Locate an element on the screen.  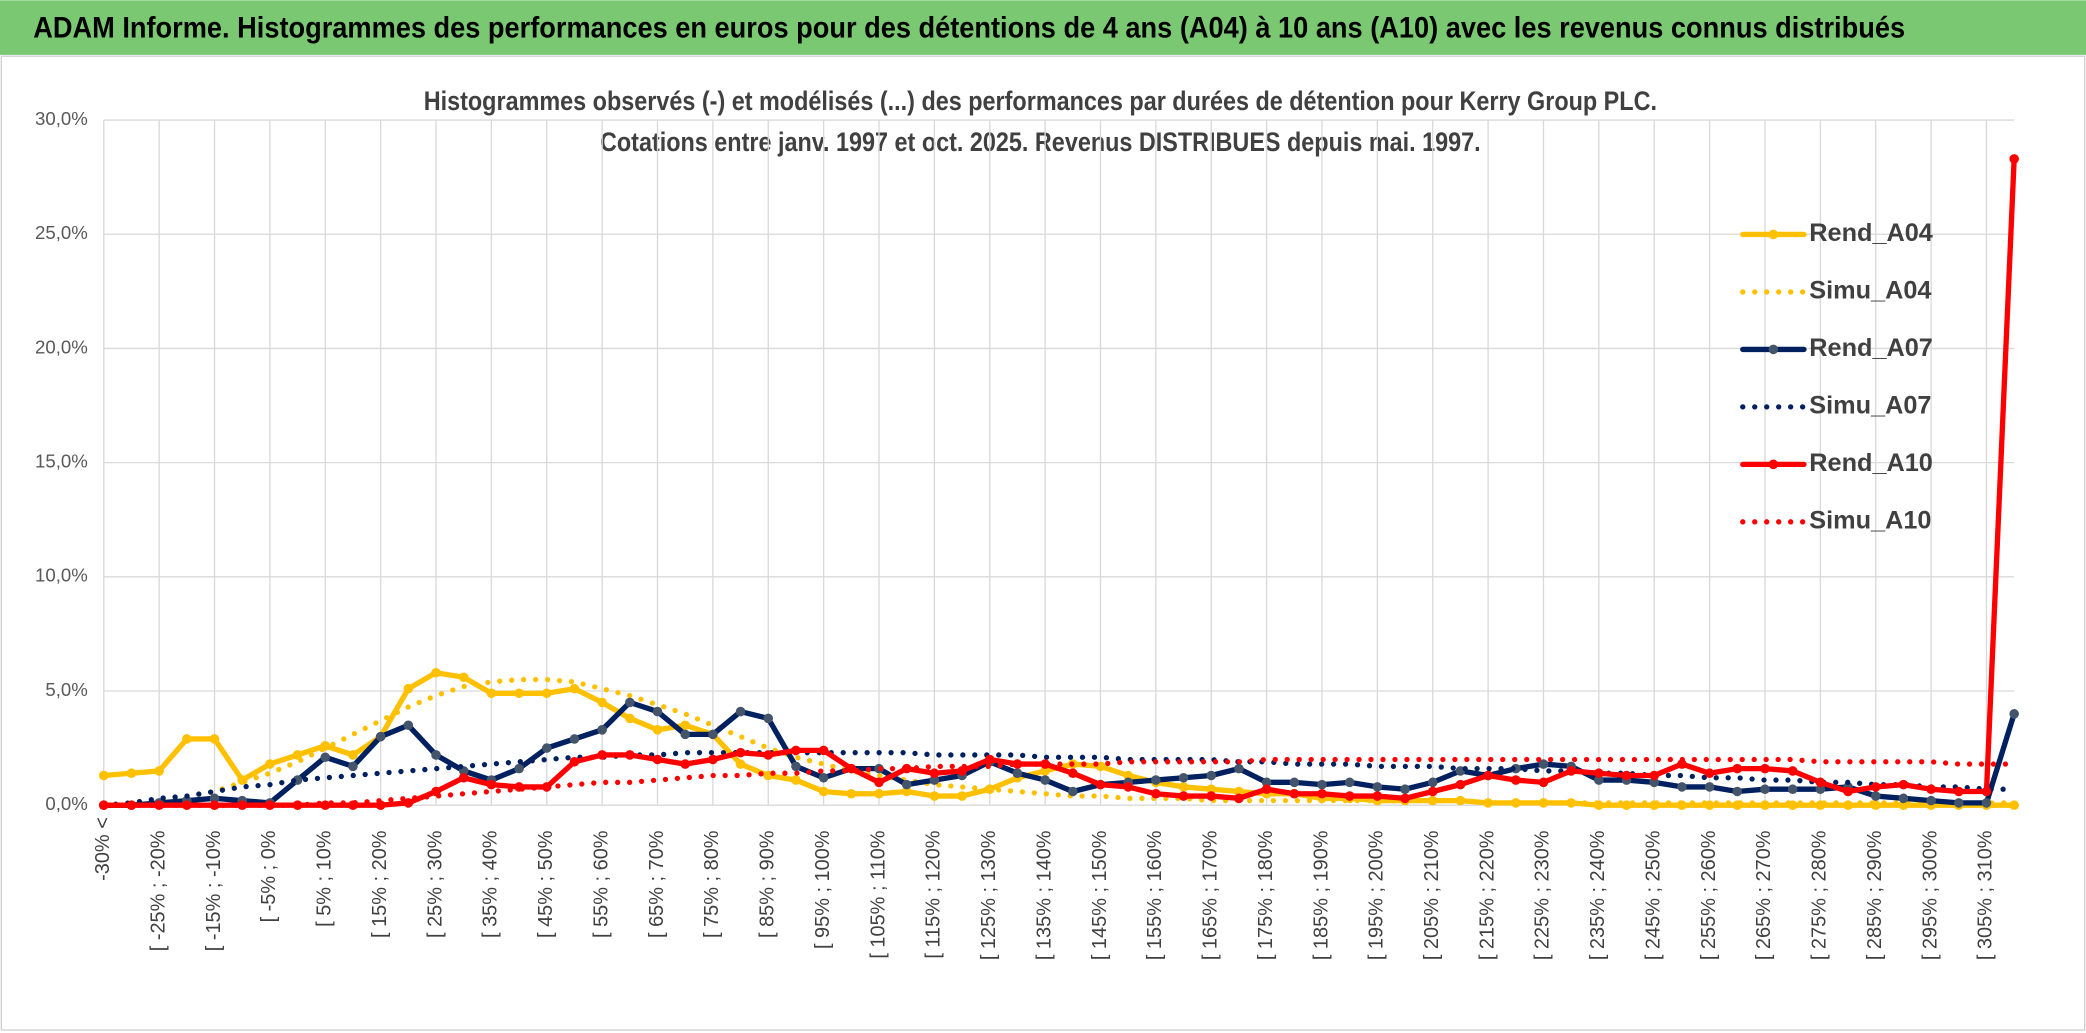
x-tick-label: [ 285% ; 290% is located at coordinates (1875, 895).